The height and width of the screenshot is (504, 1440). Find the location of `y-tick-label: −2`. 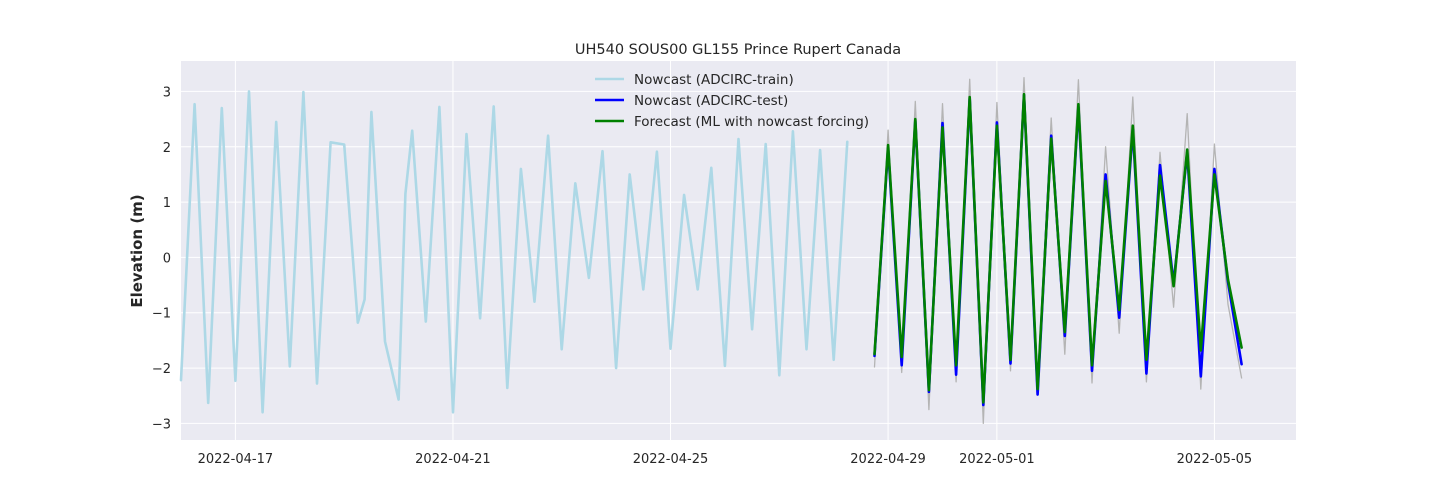

y-tick-label: −2 is located at coordinates (161, 369).